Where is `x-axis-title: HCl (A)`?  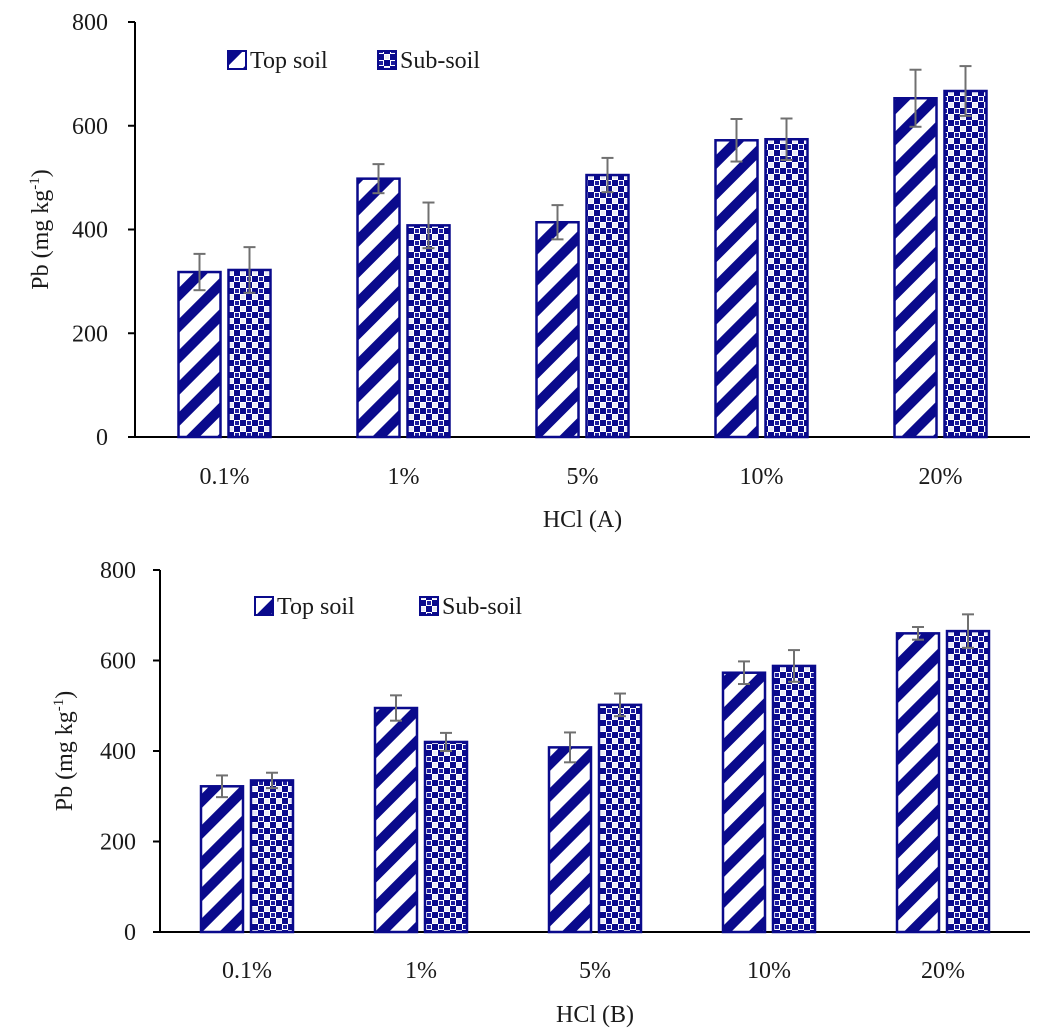 x-axis-title: HCl (A) is located at coordinates (582, 520).